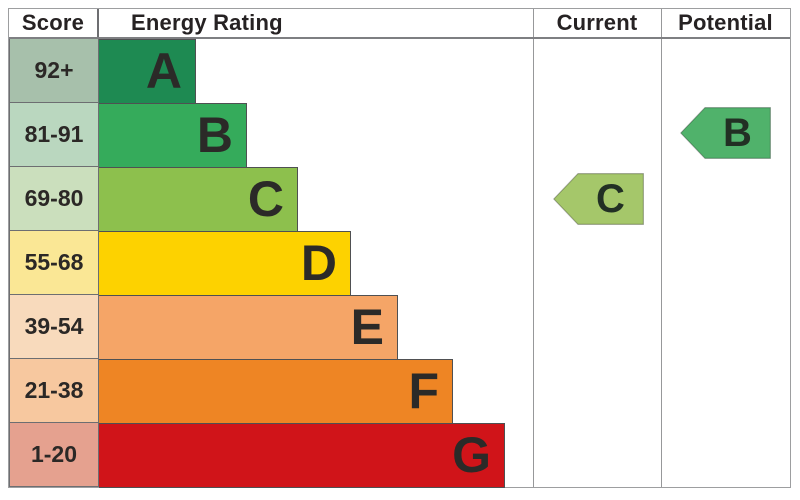 The width and height of the screenshot is (800, 500). What do you see at coordinates (302, 455) in the screenshot?
I see `rating-bar-g: G` at bounding box center [302, 455].